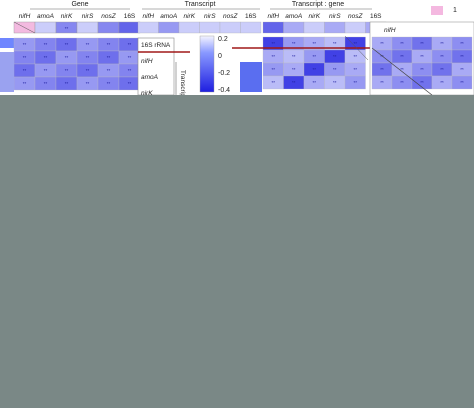 The height and width of the screenshot is (408, 474). What do you see at coordinates (293, 16) in the screenshot?
I see `column-label: amoA` at bounding box center [293, 16].